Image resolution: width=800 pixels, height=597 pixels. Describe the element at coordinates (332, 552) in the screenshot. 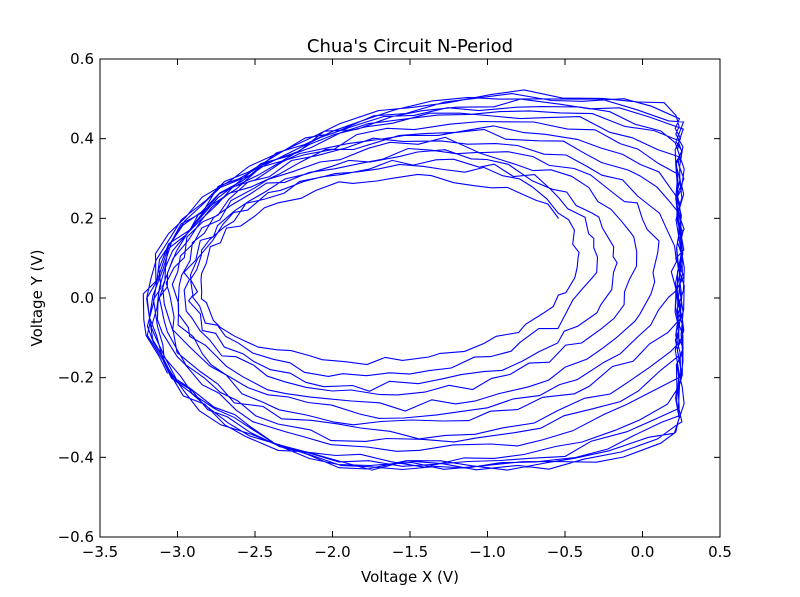

I see `x-tick-label: −2.0` at that location.